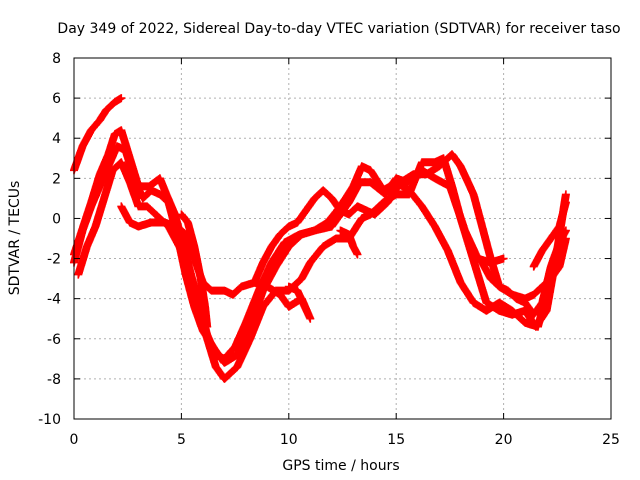 The image size is (640, 480). What do you see at coordinates (54, 380) in the screenshot?
I see `y-tick-label: -8` at bounding box center [54, 380].